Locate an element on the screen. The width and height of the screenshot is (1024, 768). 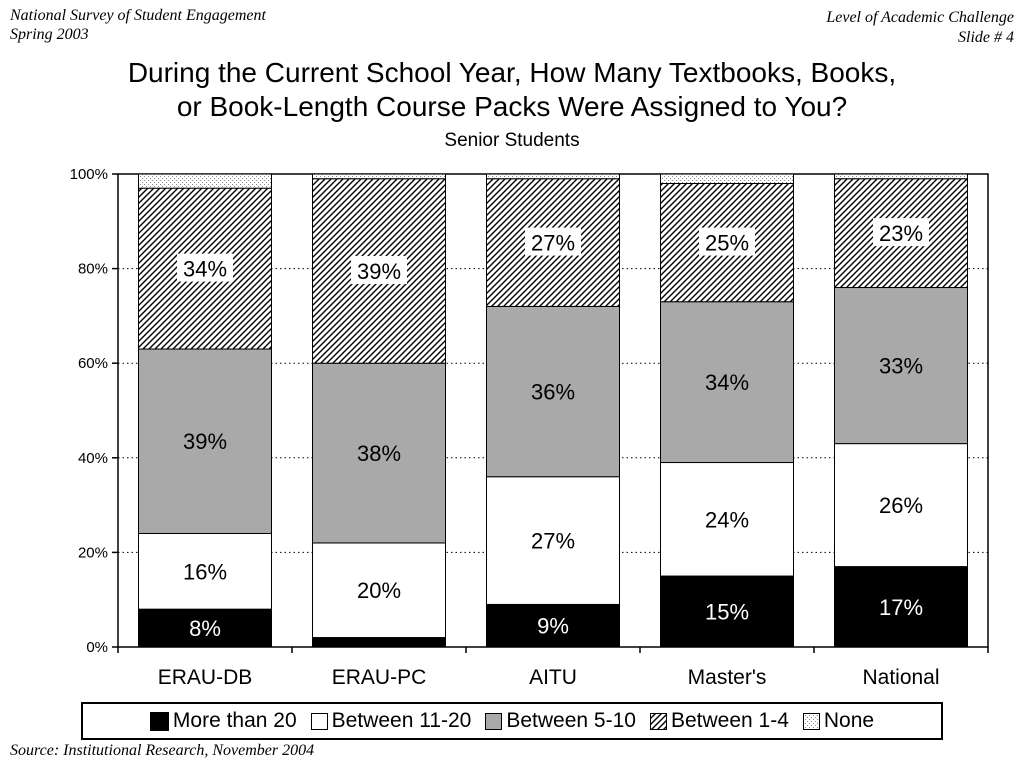
x-tick-label: ERAU-DB is located at coordinates (205, 677).